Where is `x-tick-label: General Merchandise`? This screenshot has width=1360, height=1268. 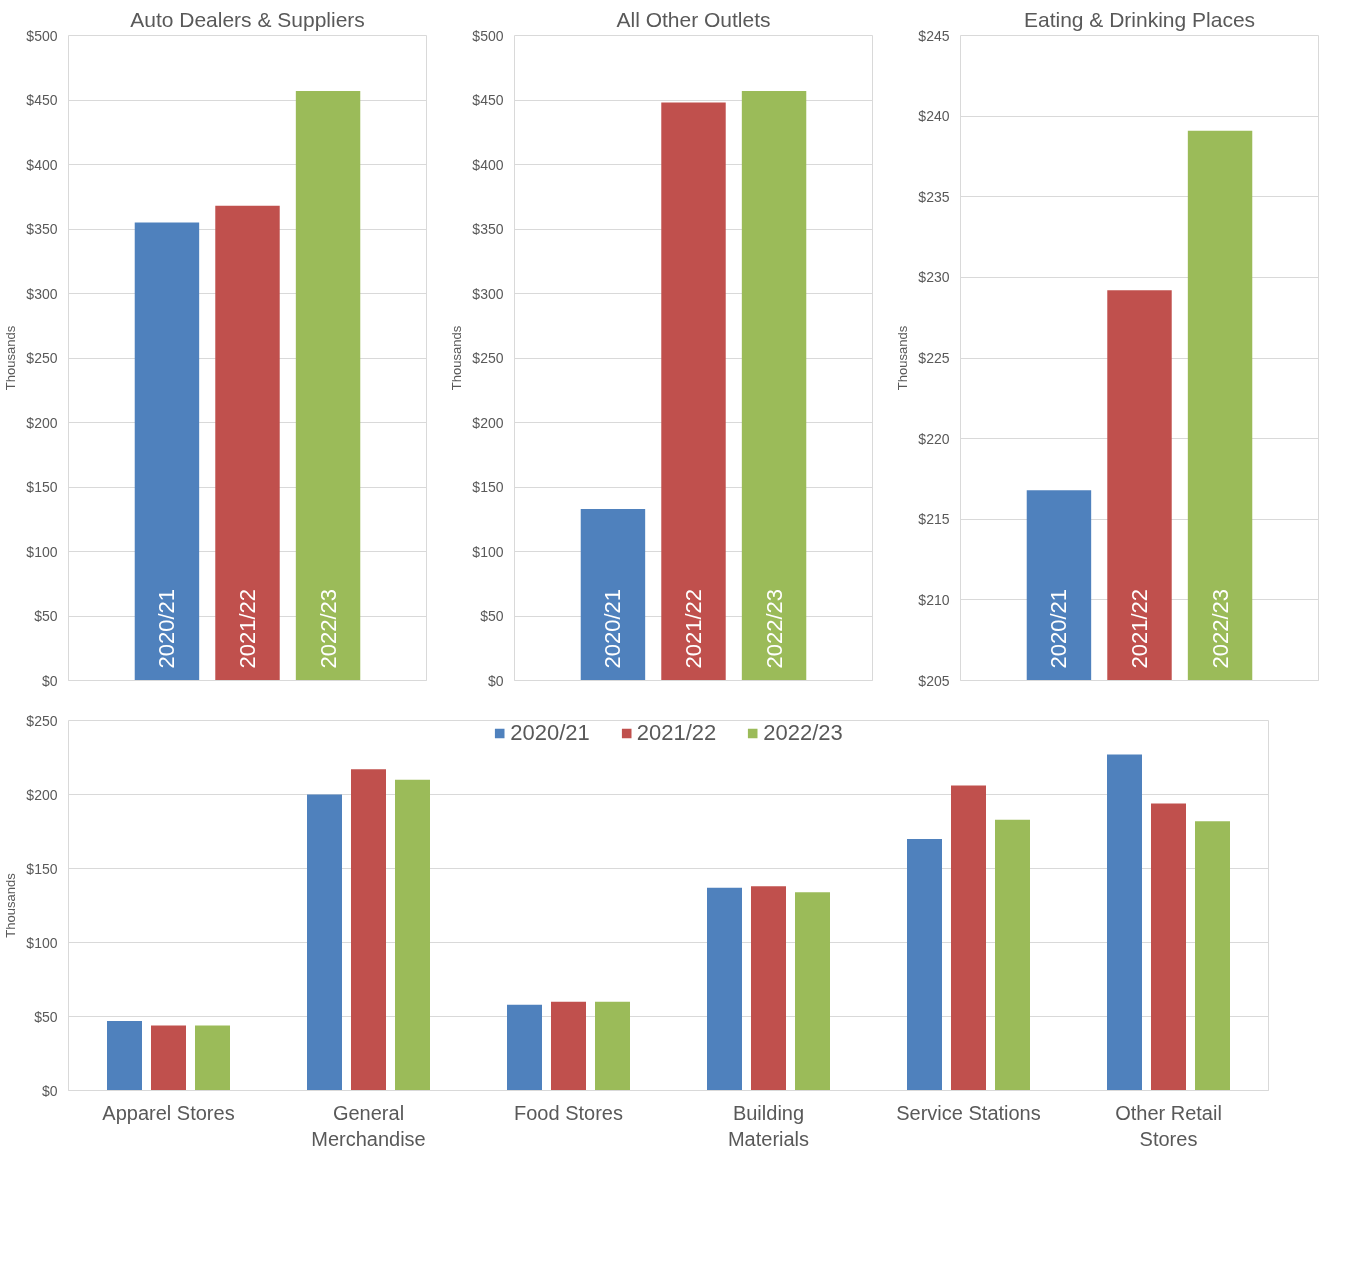
x-tick-label: General Merchandise is located at coordinates (368, 1125).